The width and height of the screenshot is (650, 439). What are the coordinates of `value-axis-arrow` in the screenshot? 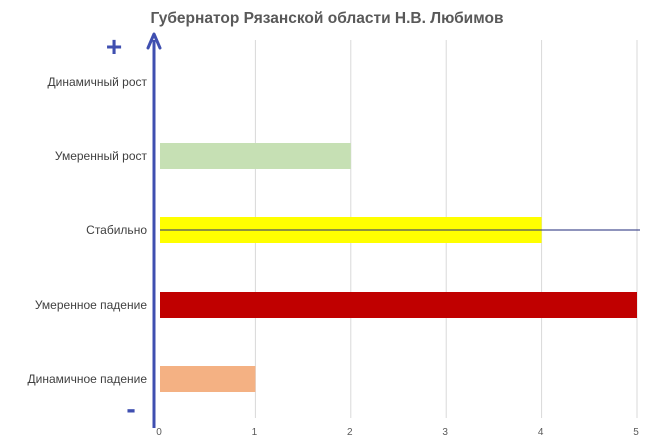 It's located at (154, 230).